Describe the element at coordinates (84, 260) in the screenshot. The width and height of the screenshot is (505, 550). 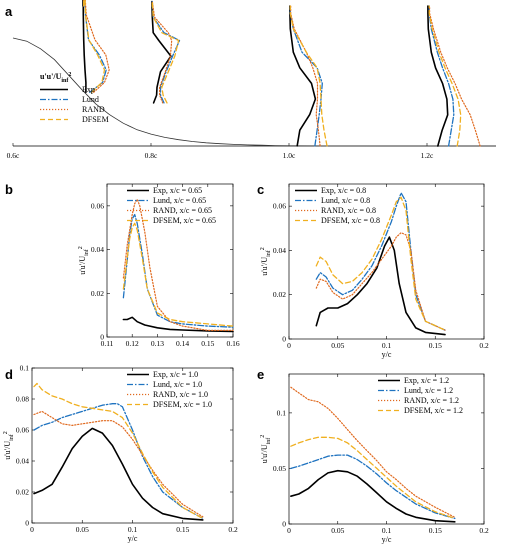
I see `y-axis-label-b: u'u'/Uinf2` at that location.